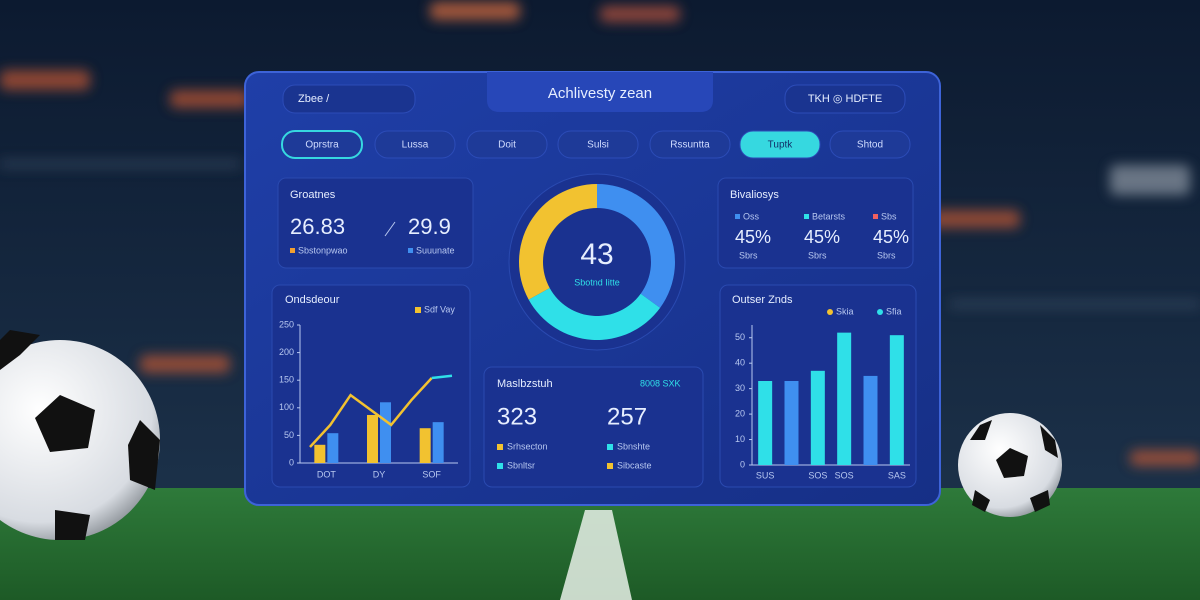 This screenshot has width=1200, height=600. What do you see at coordinates (286, 324) in the screenshot?
I see `y-tick-label: 250` at bounding box center [286, 324].